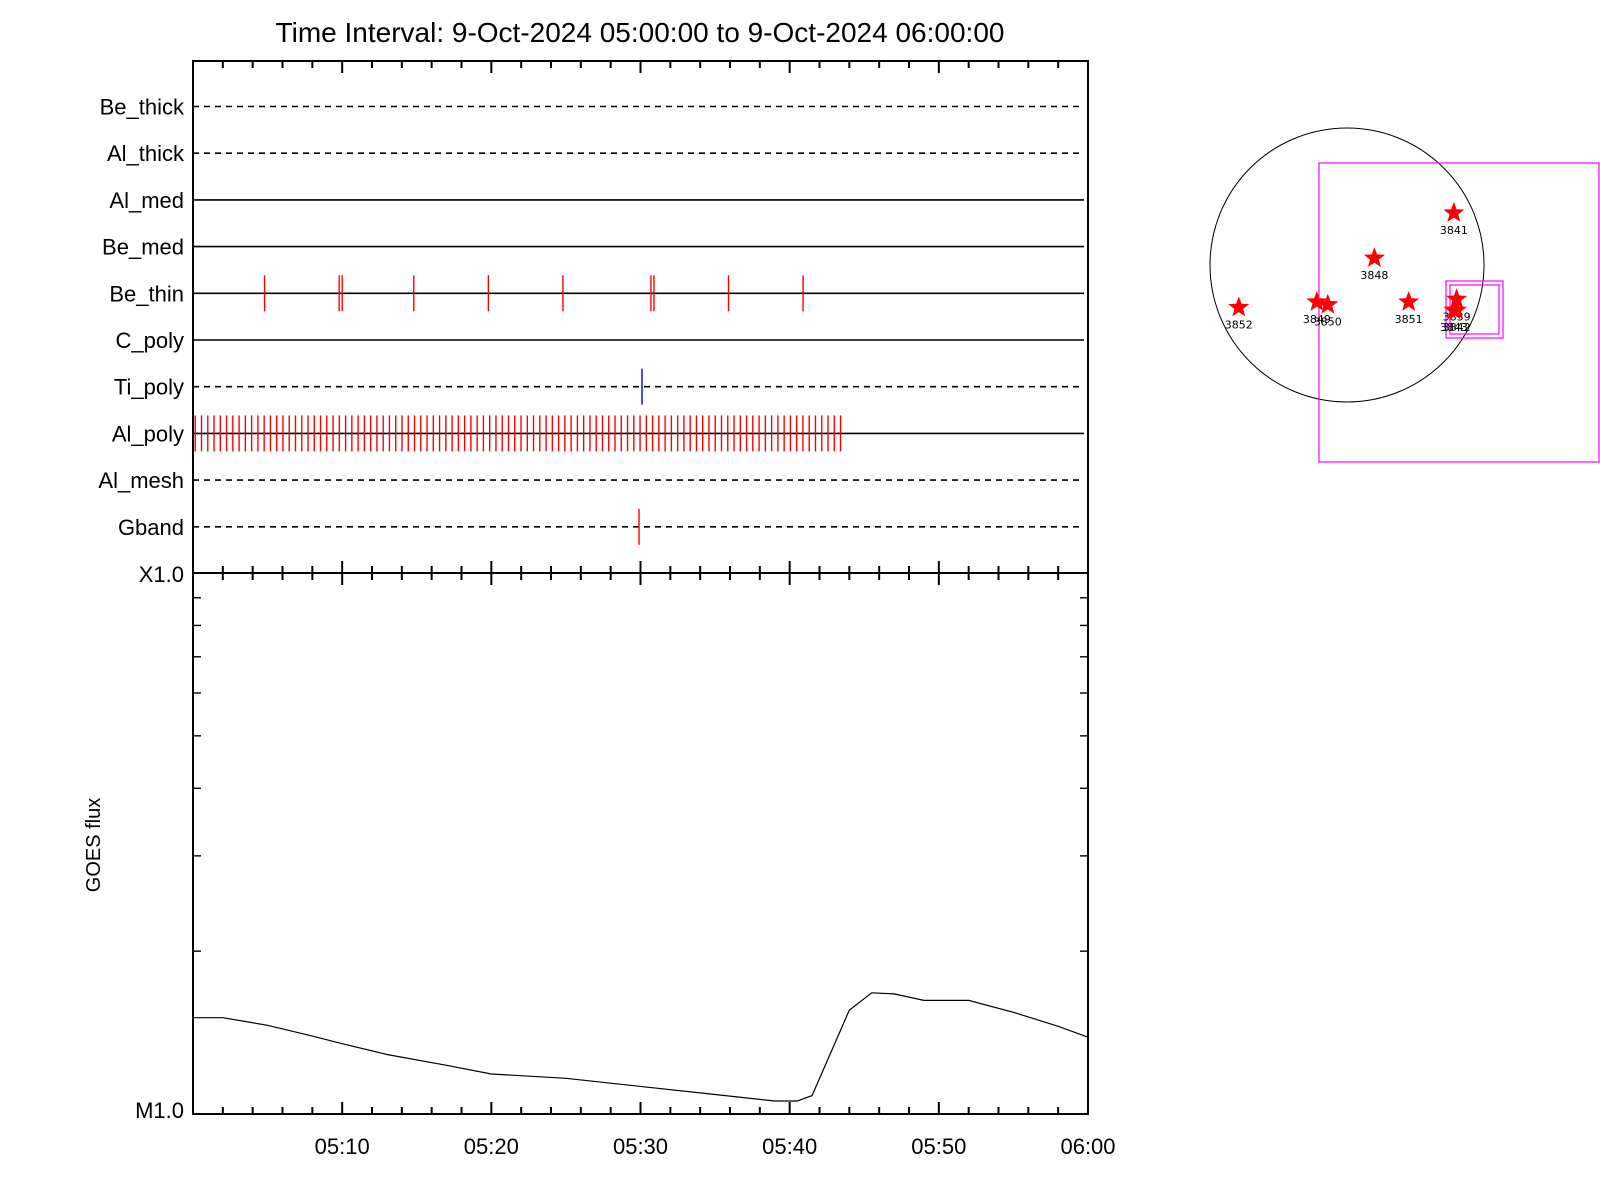 The width and height of the screenshot is (1600, 1200). I want to click on channel-label-be-med: Be_med, so click(143, 247).